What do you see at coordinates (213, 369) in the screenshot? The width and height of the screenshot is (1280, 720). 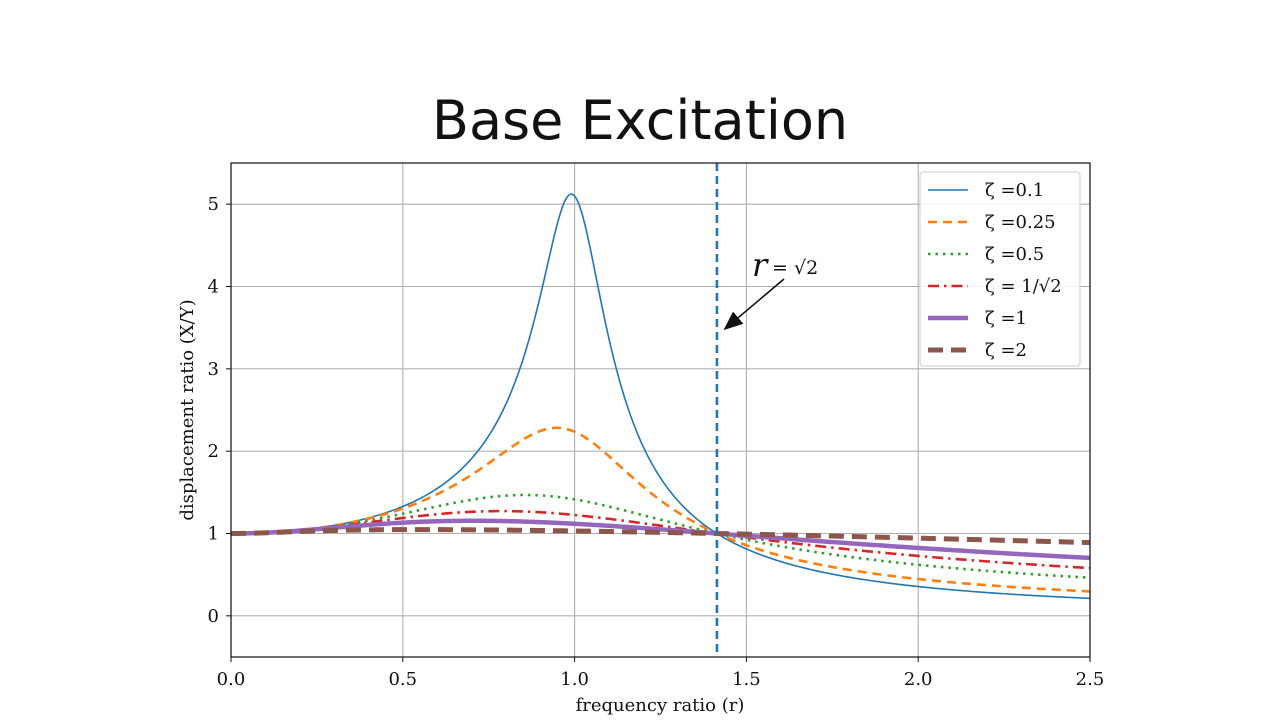 I see `y-tick-label-3: 3` at bounding box center [213, 369].